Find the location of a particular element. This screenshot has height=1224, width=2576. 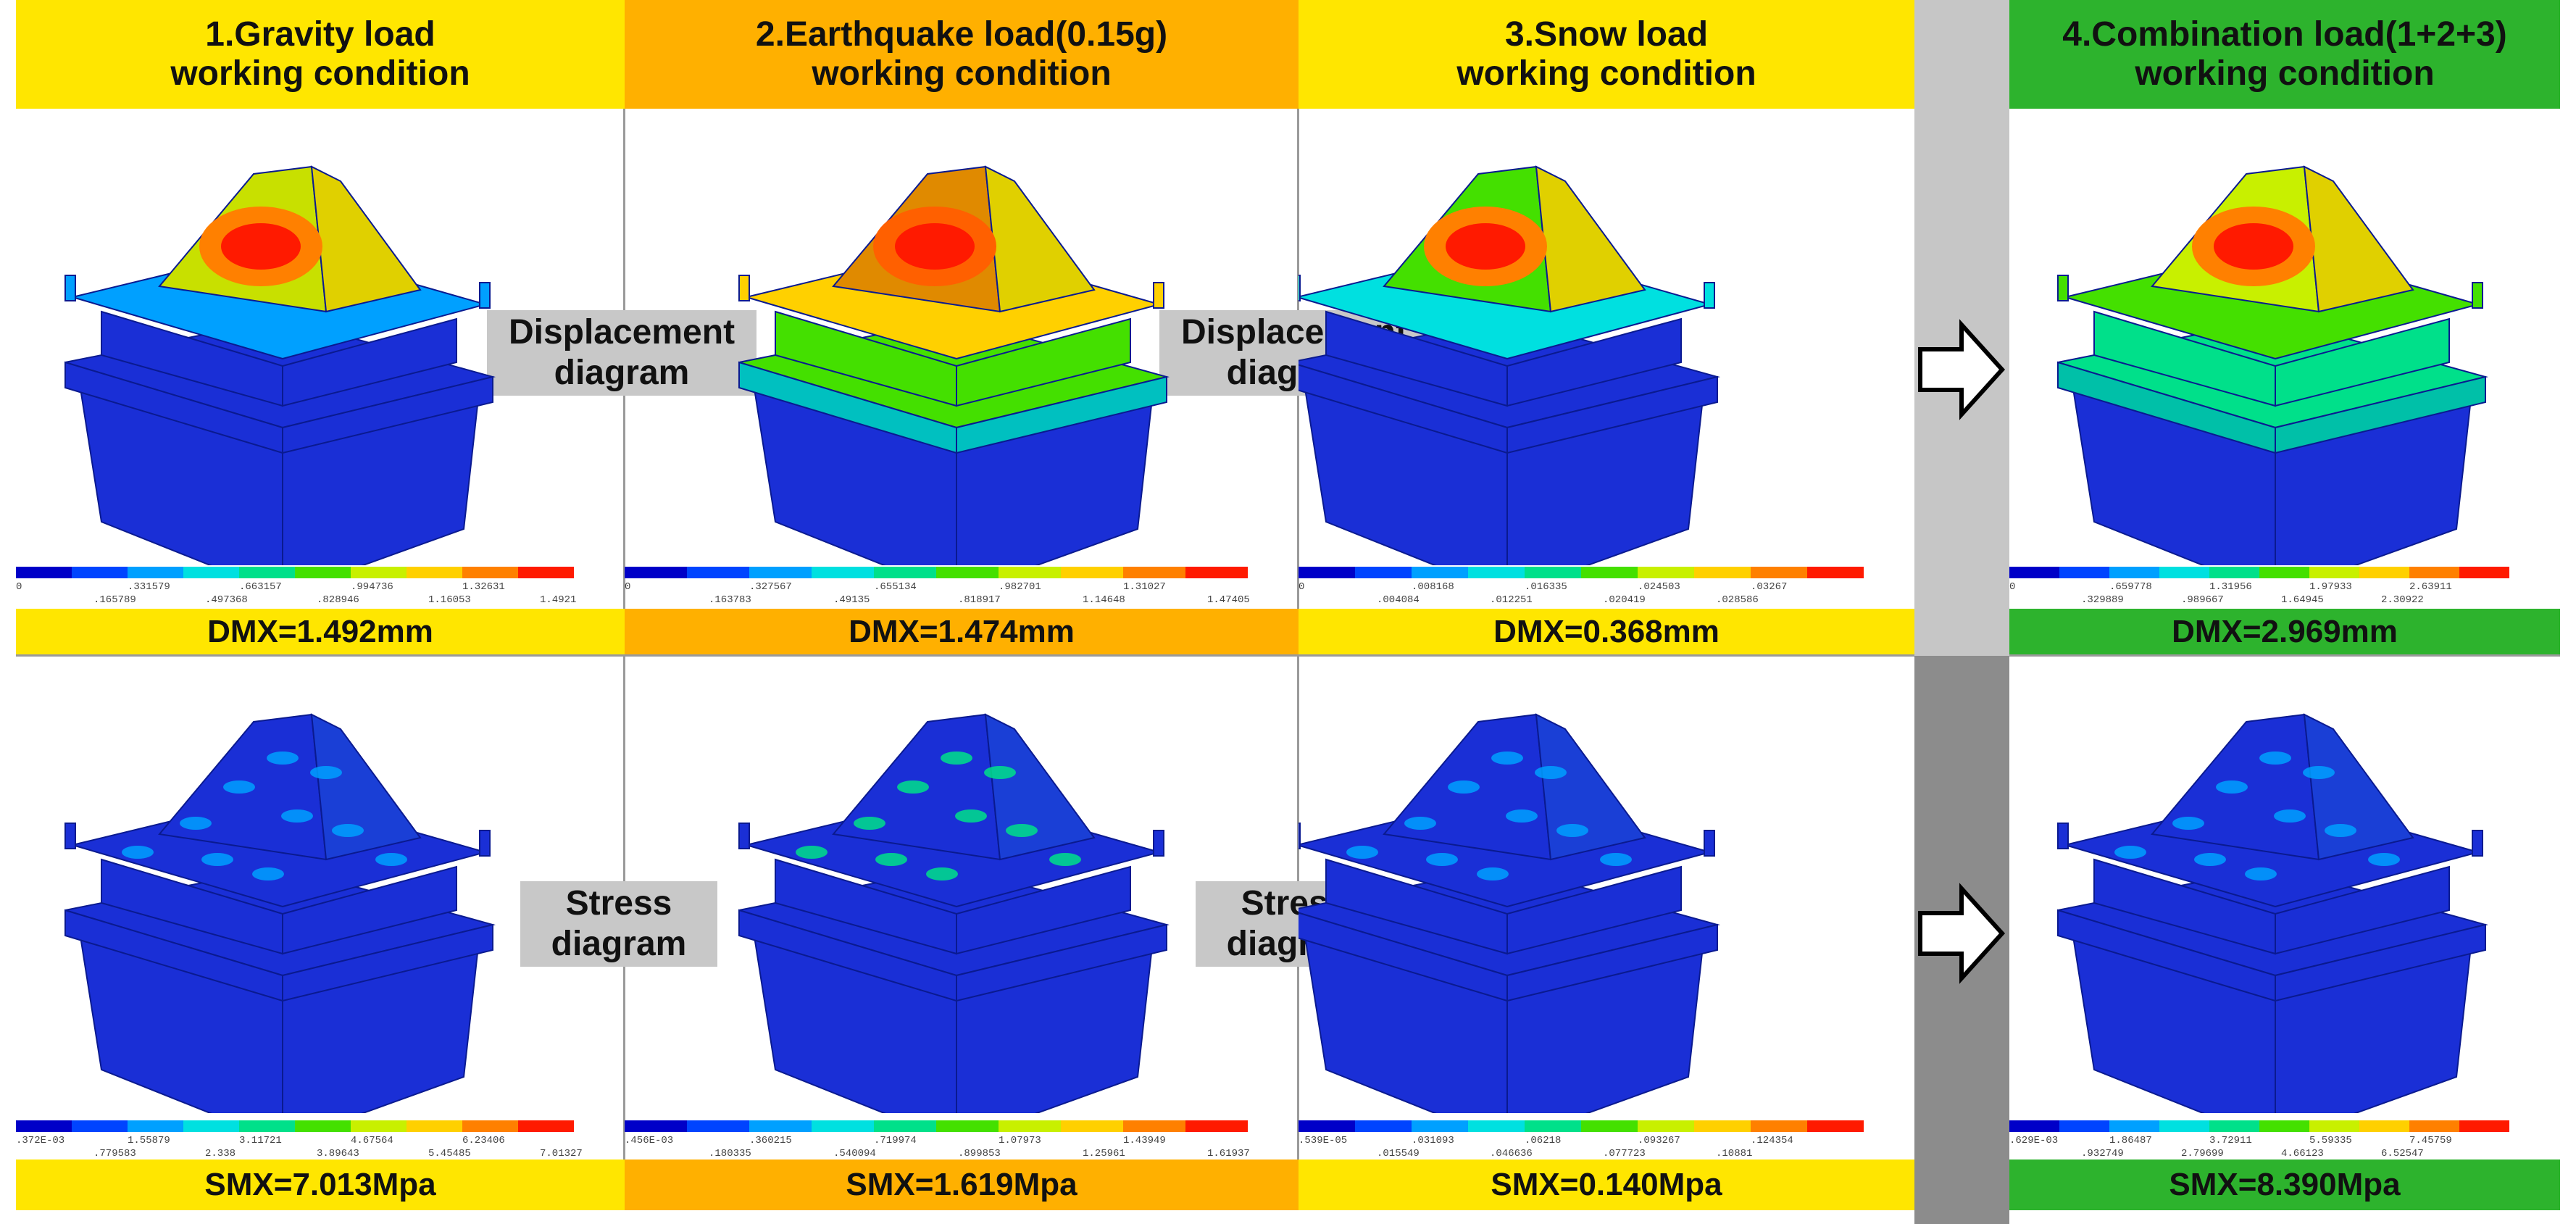

stress-label-1: Stress diagram is located at coordinates (618, 924).